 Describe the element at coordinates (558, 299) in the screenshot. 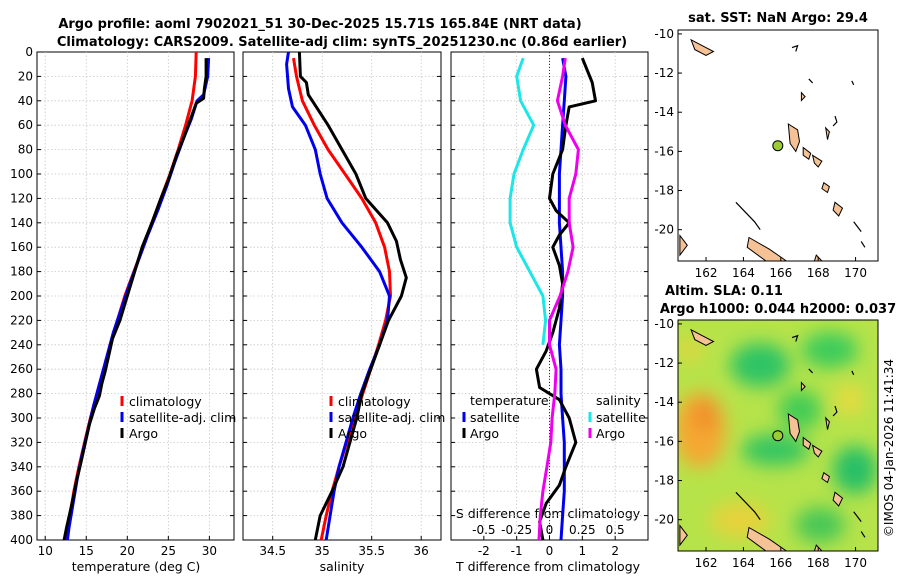

I see `series-s-argo` at that location.